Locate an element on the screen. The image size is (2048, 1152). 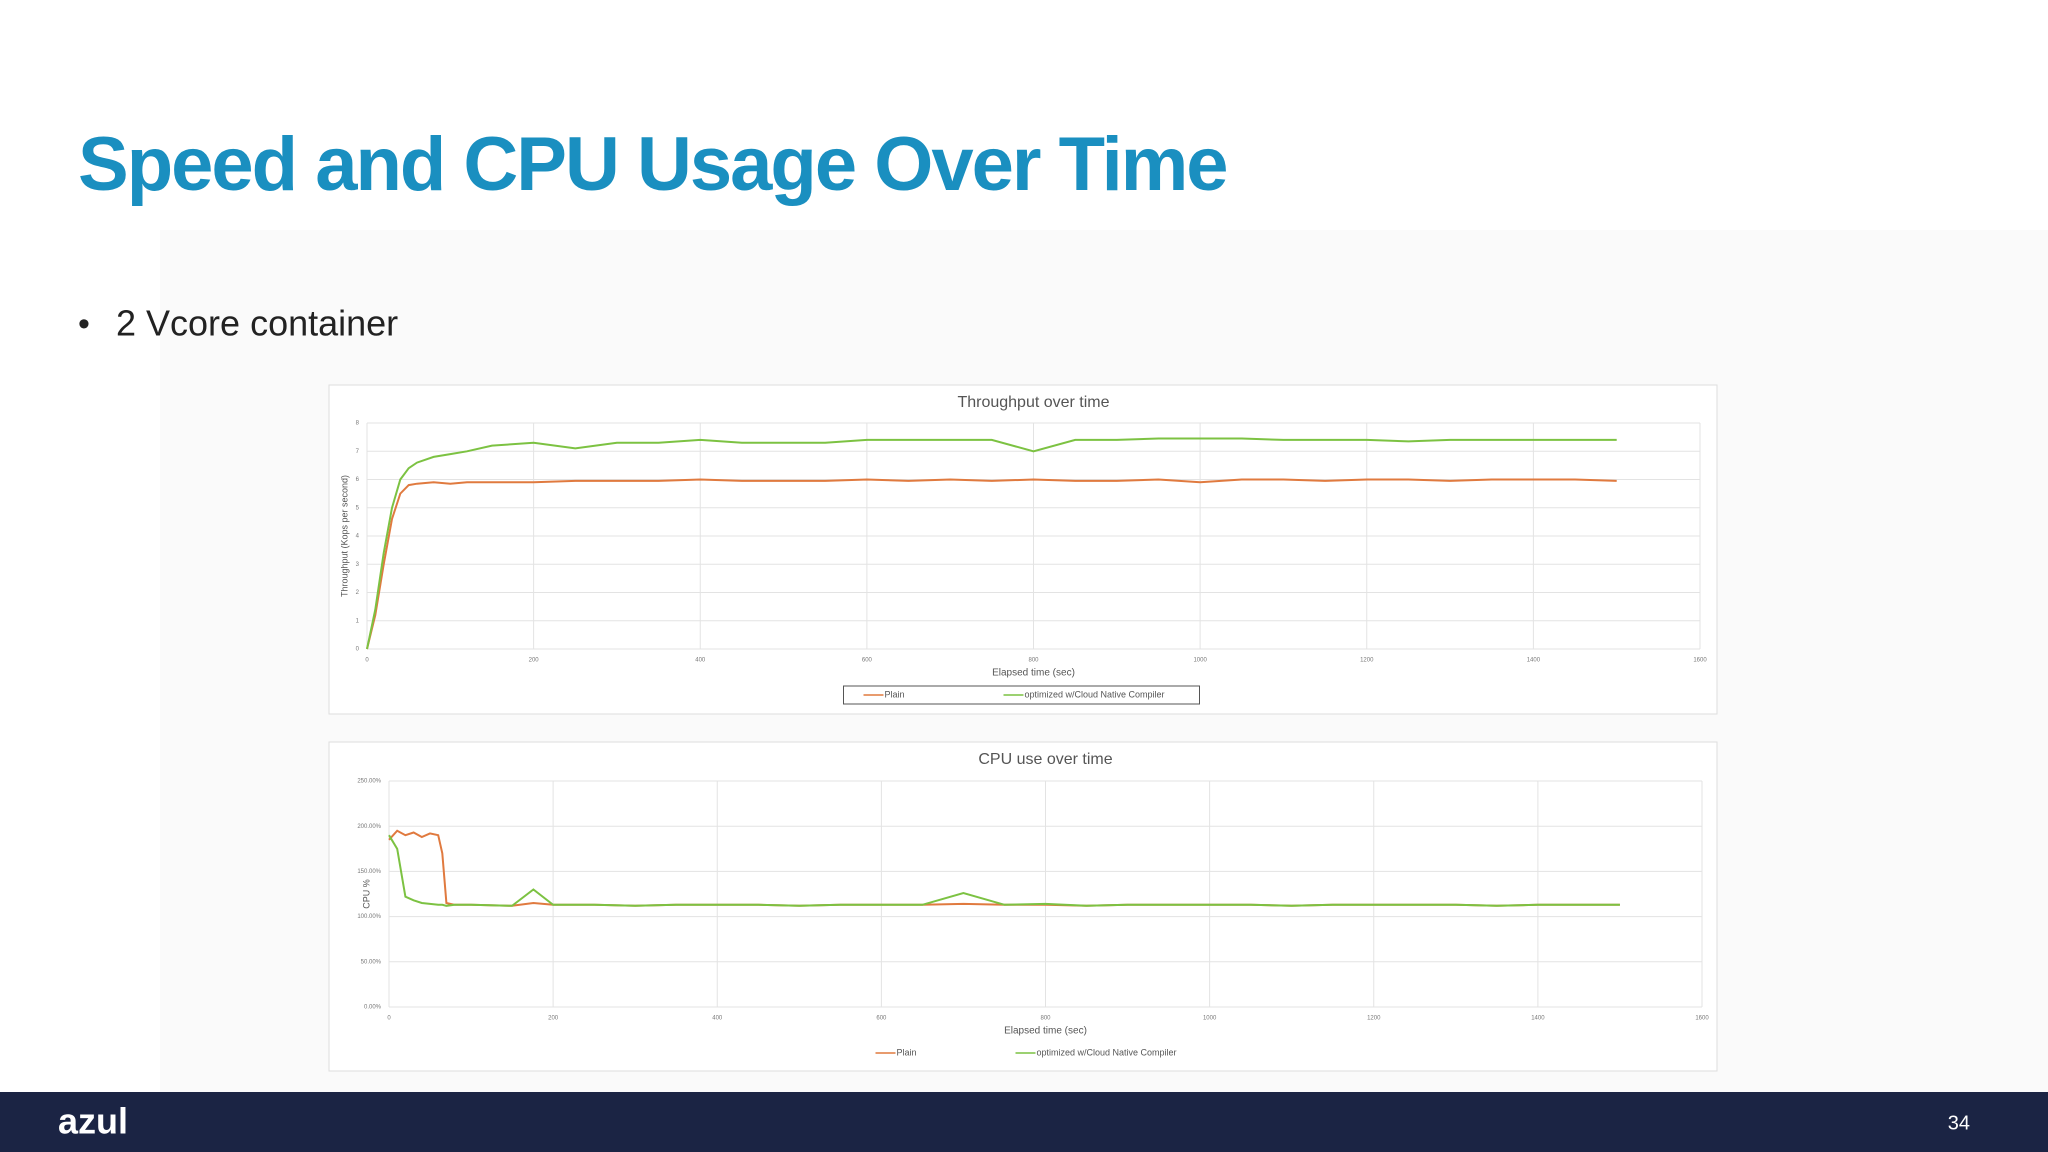
y-tick-label: 150.00% is located at coordinates (369, 872).